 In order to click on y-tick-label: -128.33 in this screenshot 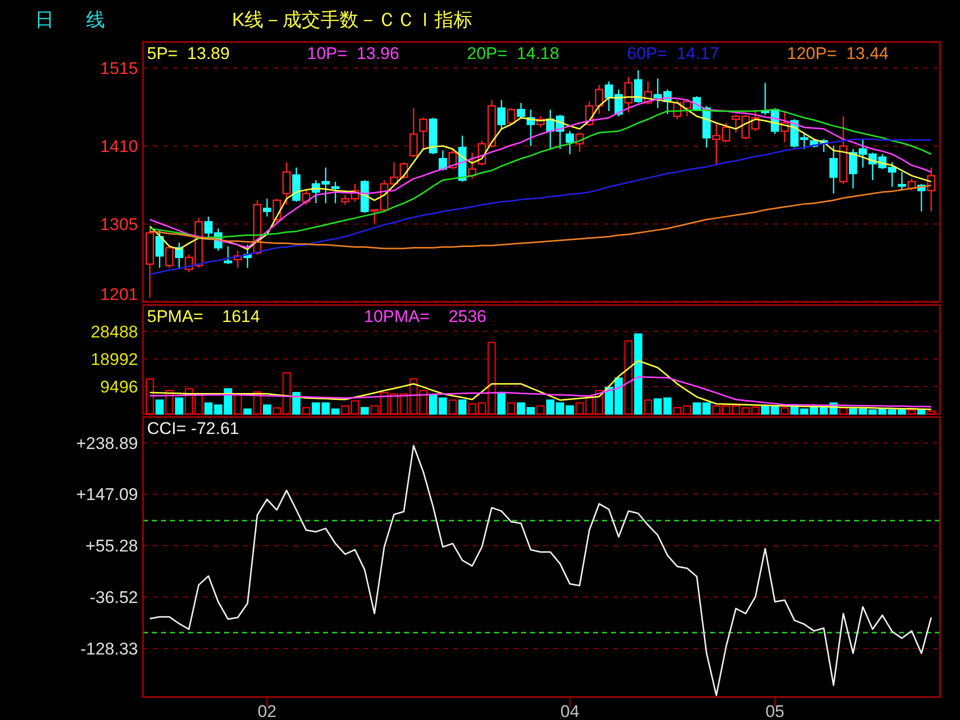, I will do `click(109, 648)`.